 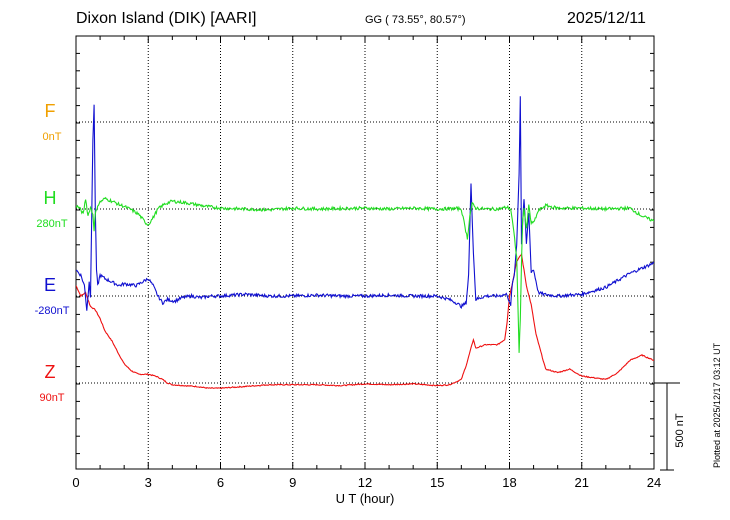 I want to click on channel-baseline-F: 0nT, so click(x=52, y=137).